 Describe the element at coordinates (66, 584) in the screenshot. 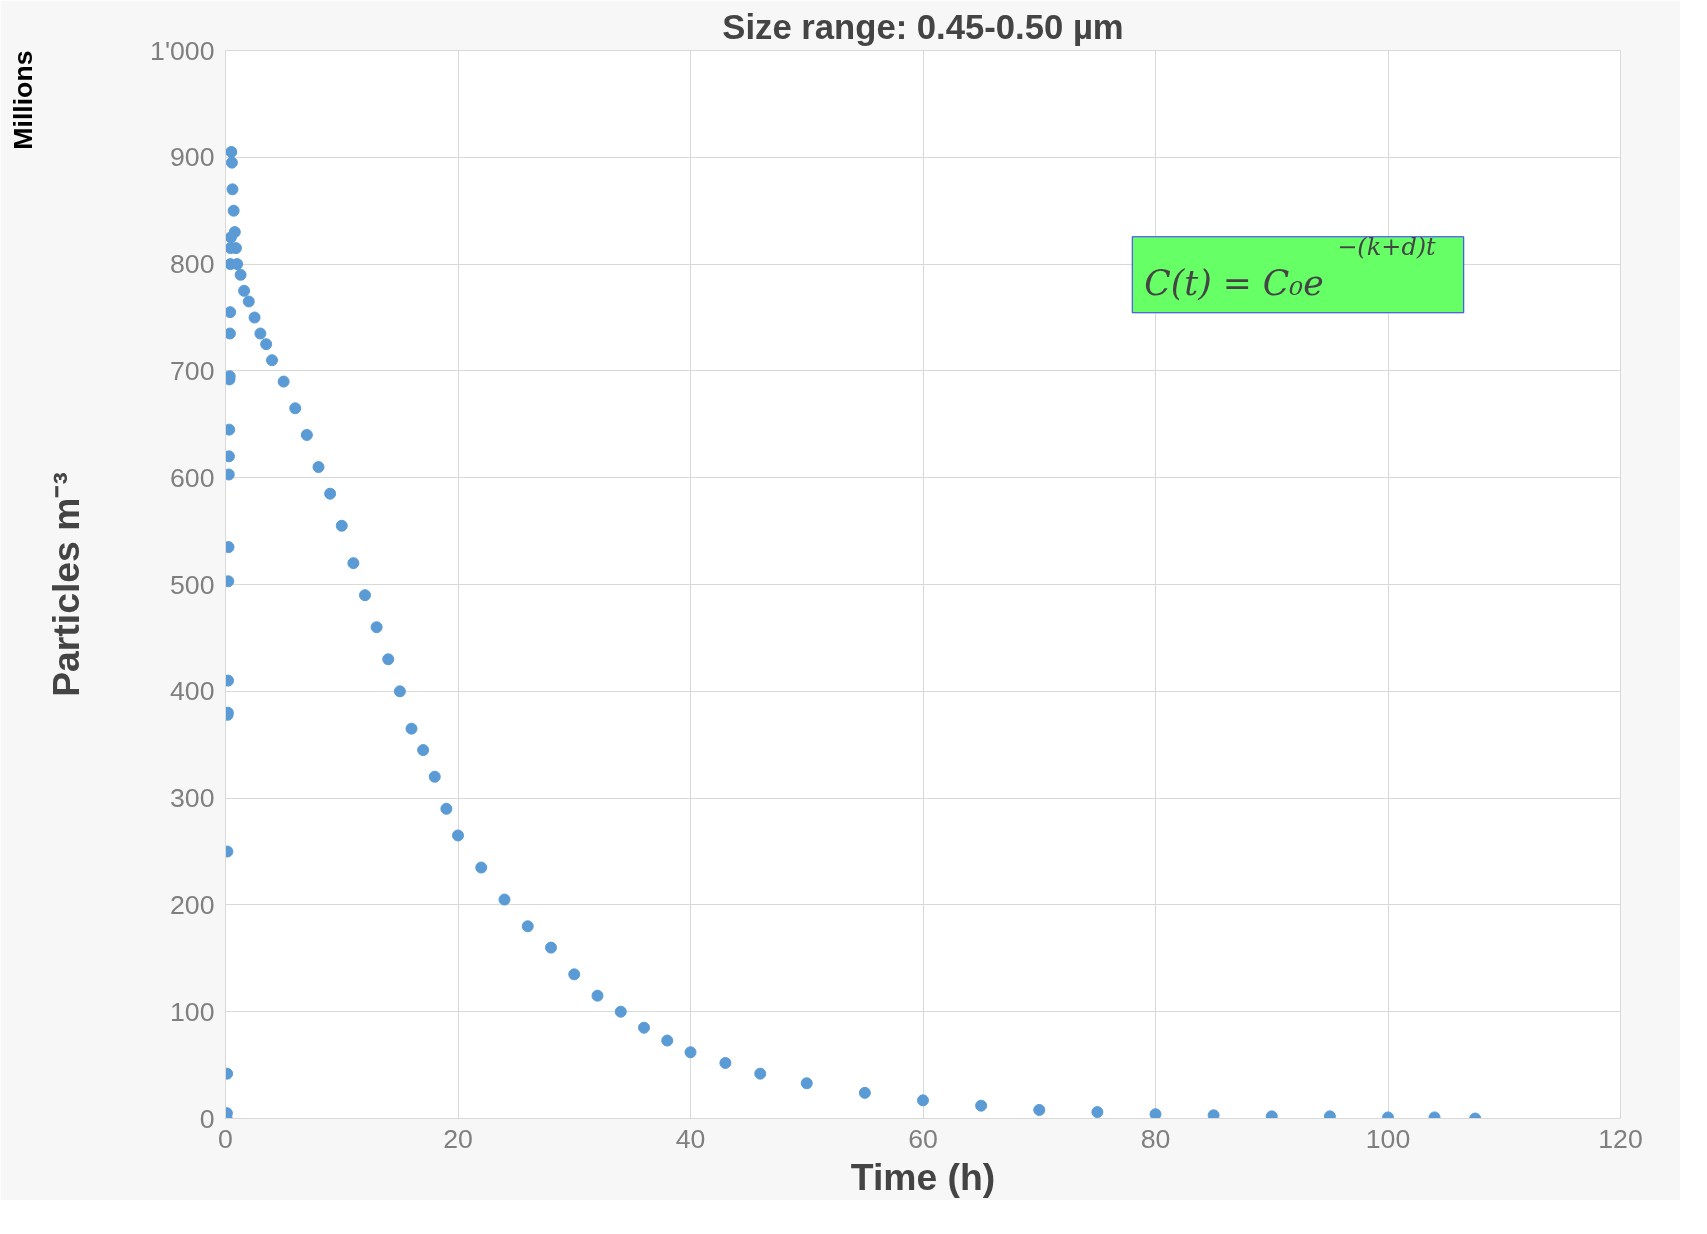

I see `y-axis-title: Particles m⁻³` at that location.